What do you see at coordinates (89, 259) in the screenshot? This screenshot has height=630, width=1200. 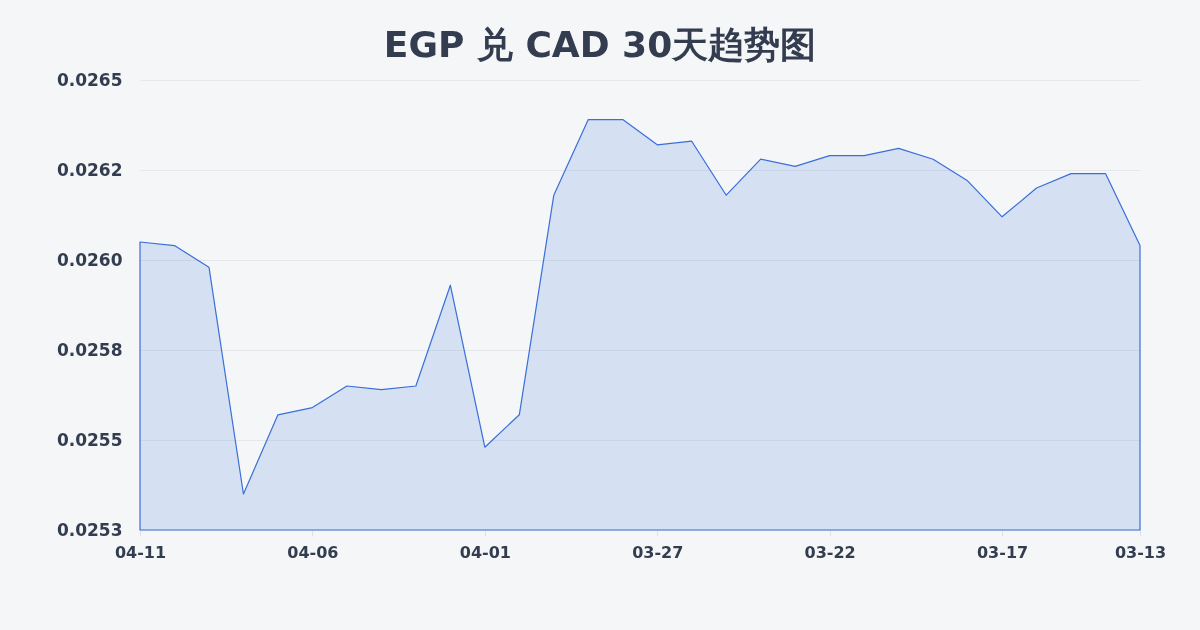 I see `y-tick-label: 0.0260` at bounding box center [89, 259].